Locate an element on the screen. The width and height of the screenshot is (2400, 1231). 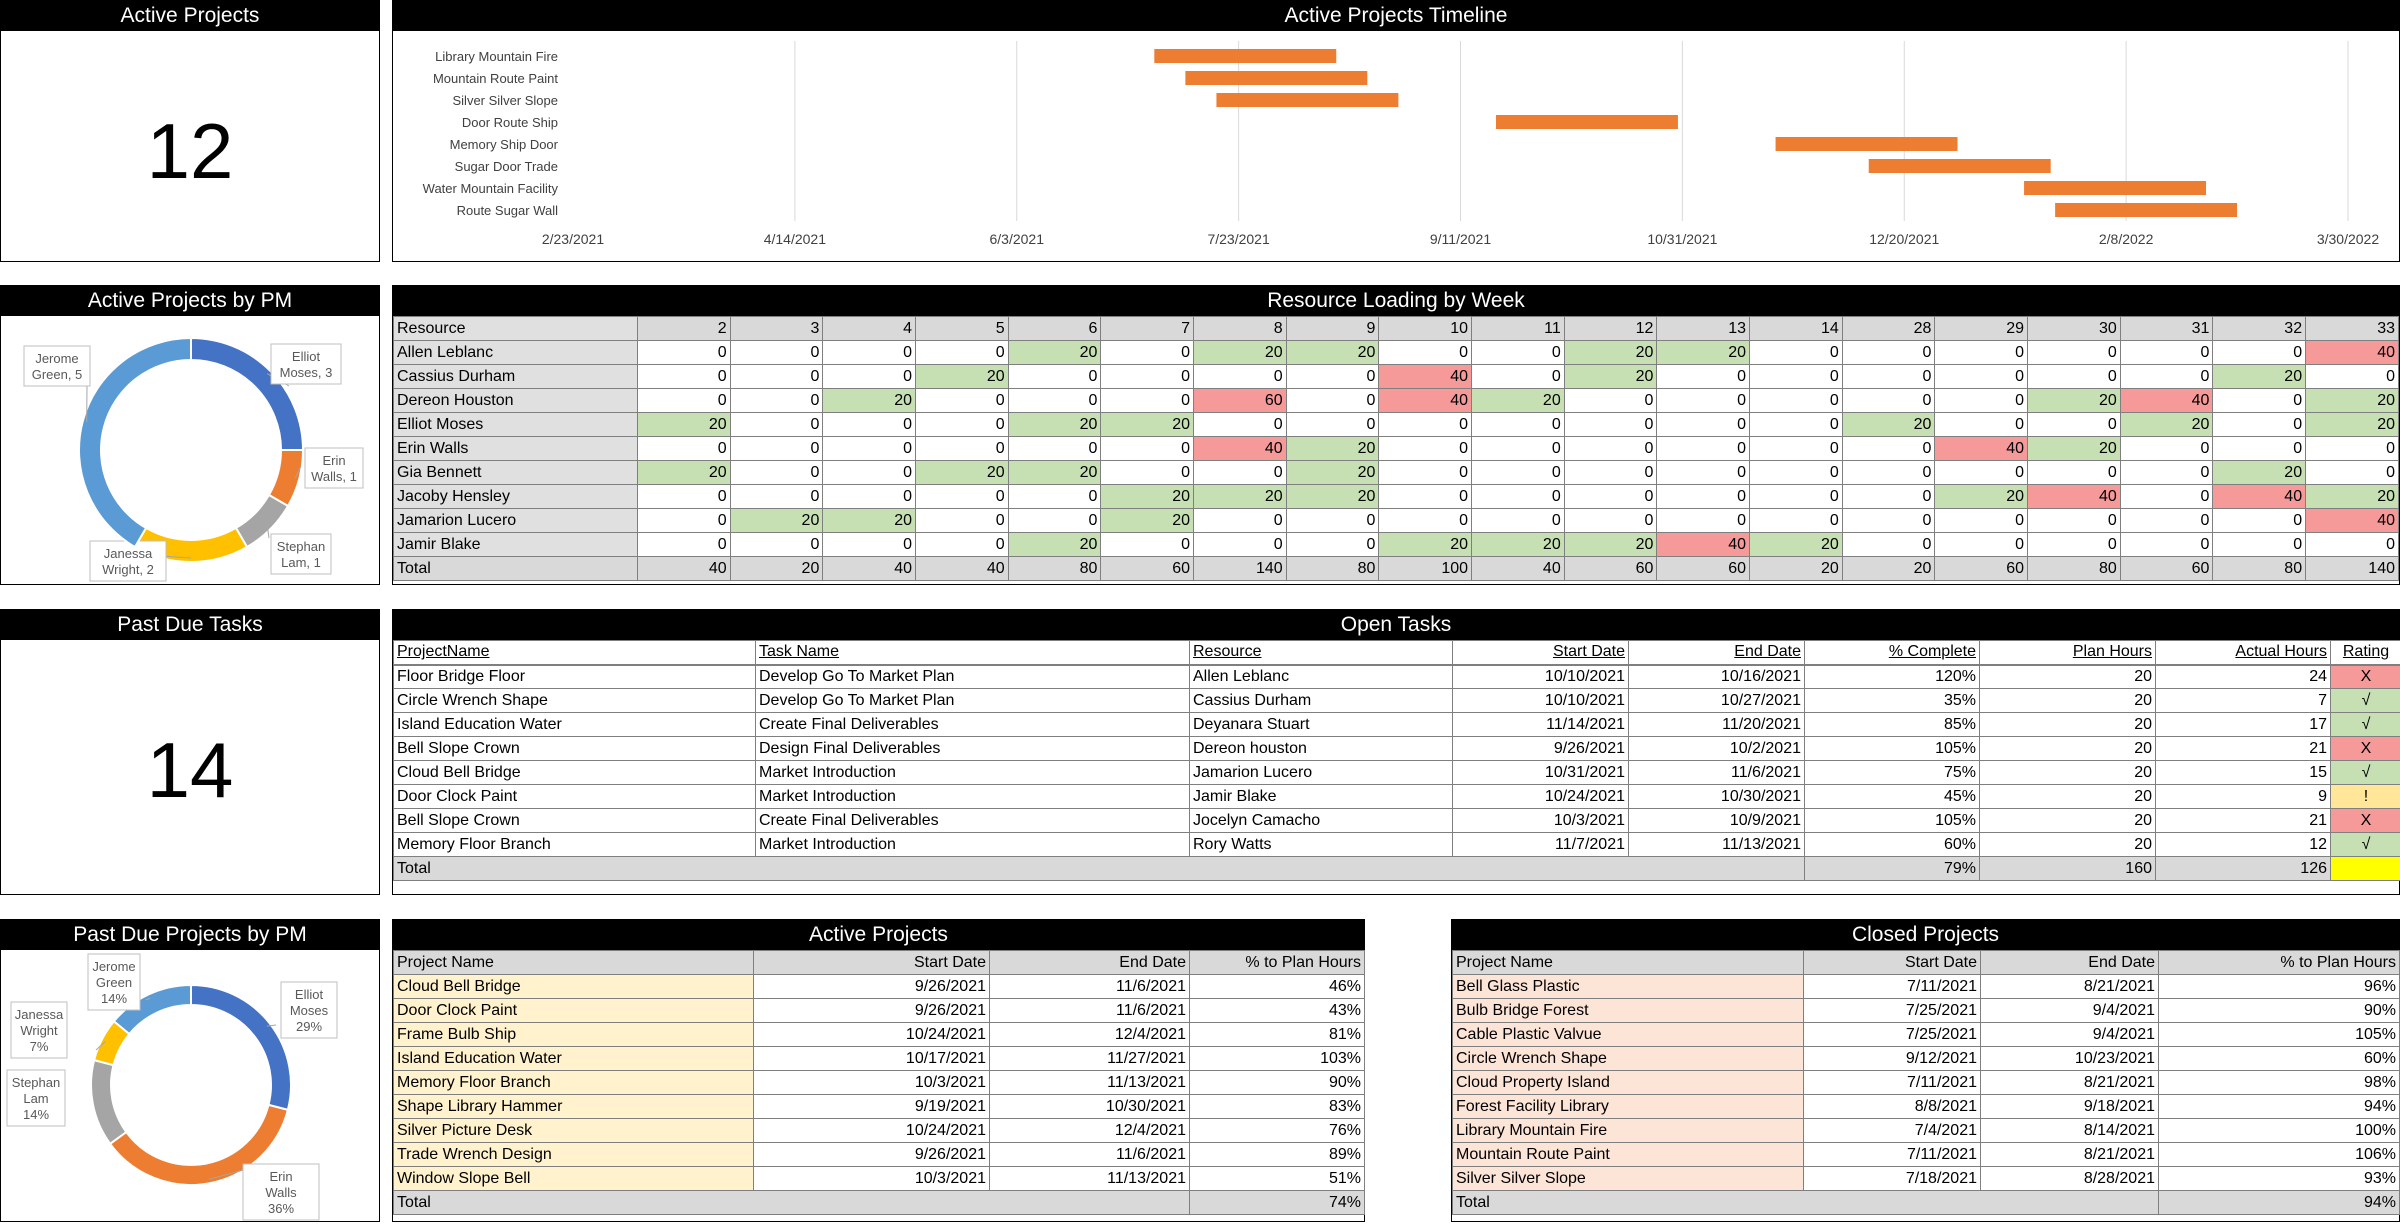
open-task-cell: Memory Floor Branch is located at coordinates (574, 844).